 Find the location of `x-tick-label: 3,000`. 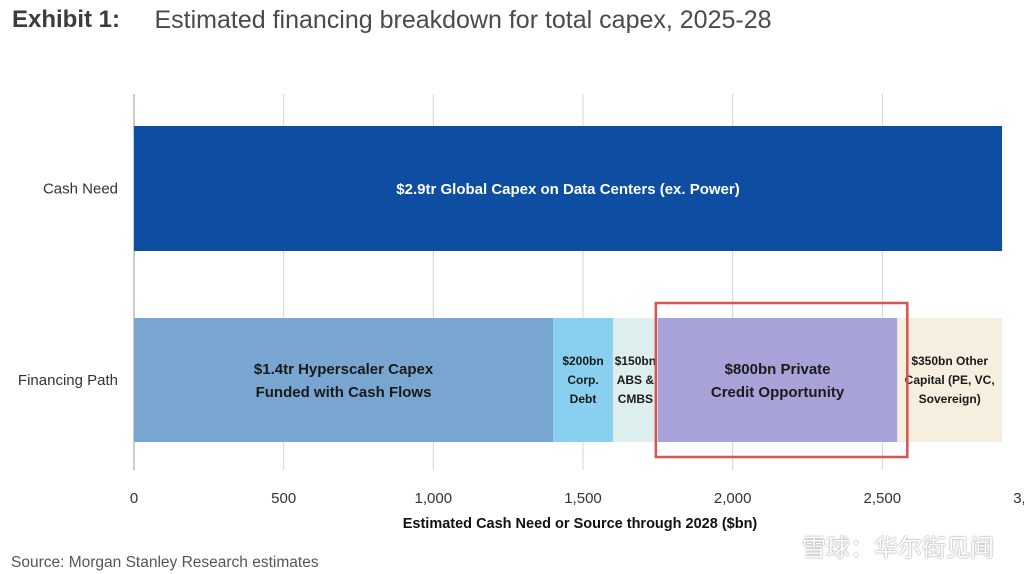

x-tick-label: 3,000 is located at coordinates (1018, 498).